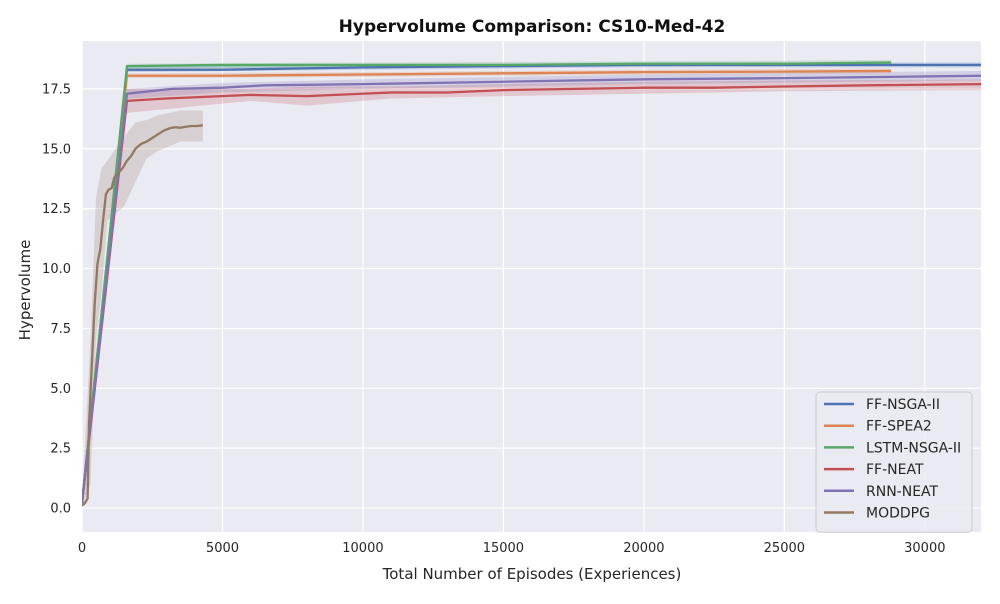 The image size is (1000, 604). What do you see at coordinates (56, 269) in the screenshot?
I see `y-tick-label: 10.0` at bounding box center [56, 269].